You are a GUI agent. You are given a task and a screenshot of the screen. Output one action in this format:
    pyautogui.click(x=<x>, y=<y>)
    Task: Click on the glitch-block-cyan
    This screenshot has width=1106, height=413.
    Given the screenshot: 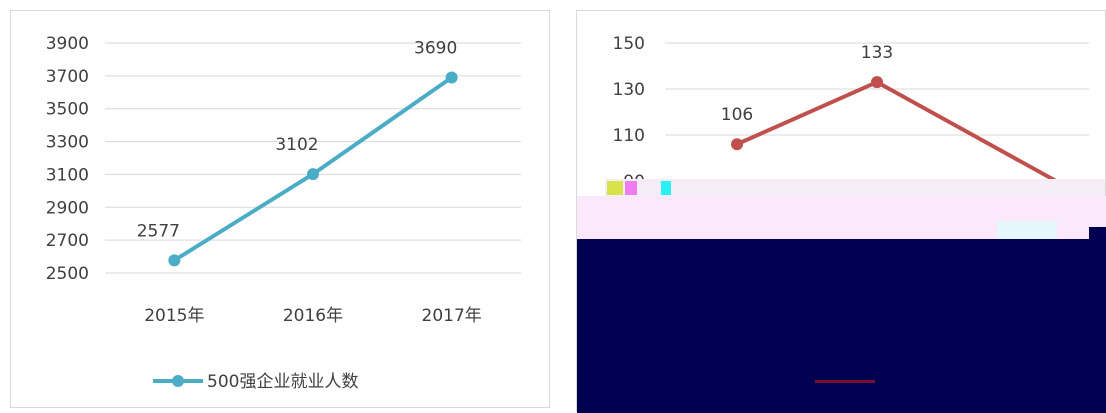 What is the action you would take?
    pyautogui.click(x=666, y=188)
    